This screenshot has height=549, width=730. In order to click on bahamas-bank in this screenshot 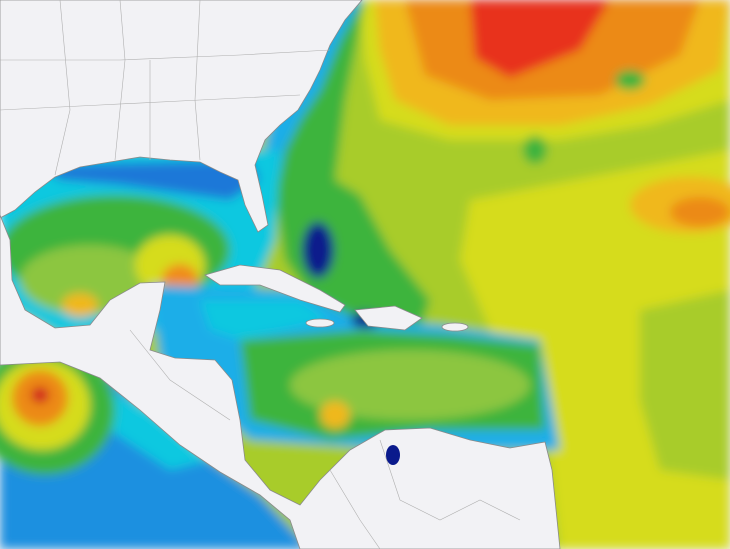, I will do `click(318, 250)`.